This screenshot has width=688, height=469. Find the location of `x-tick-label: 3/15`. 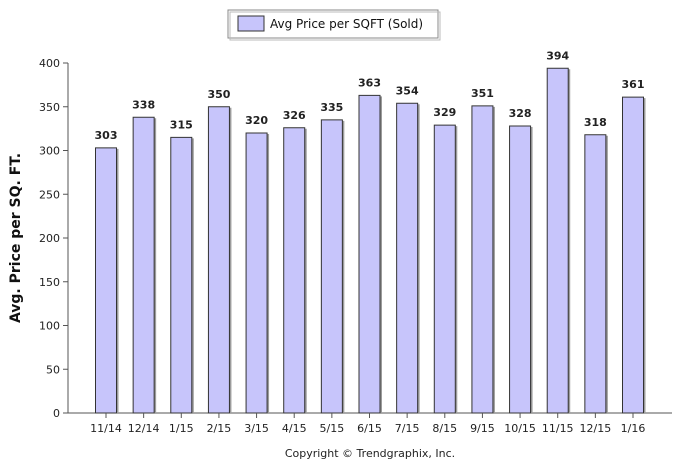

x-tick-label: 3/15 is located at coordinates (256, 428).